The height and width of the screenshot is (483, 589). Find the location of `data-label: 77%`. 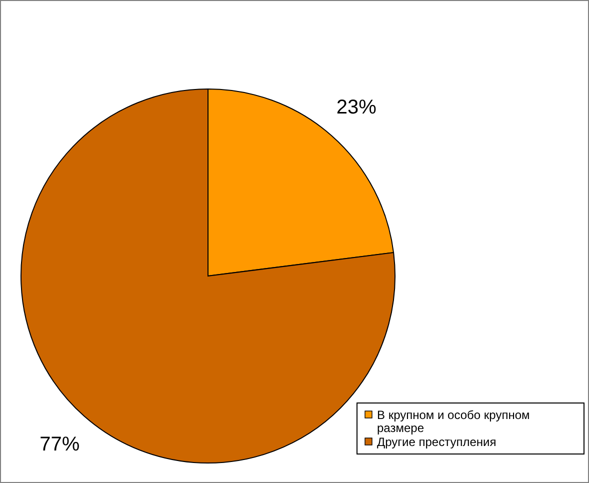

data-label: 77% is located at coordinates (60, 444).